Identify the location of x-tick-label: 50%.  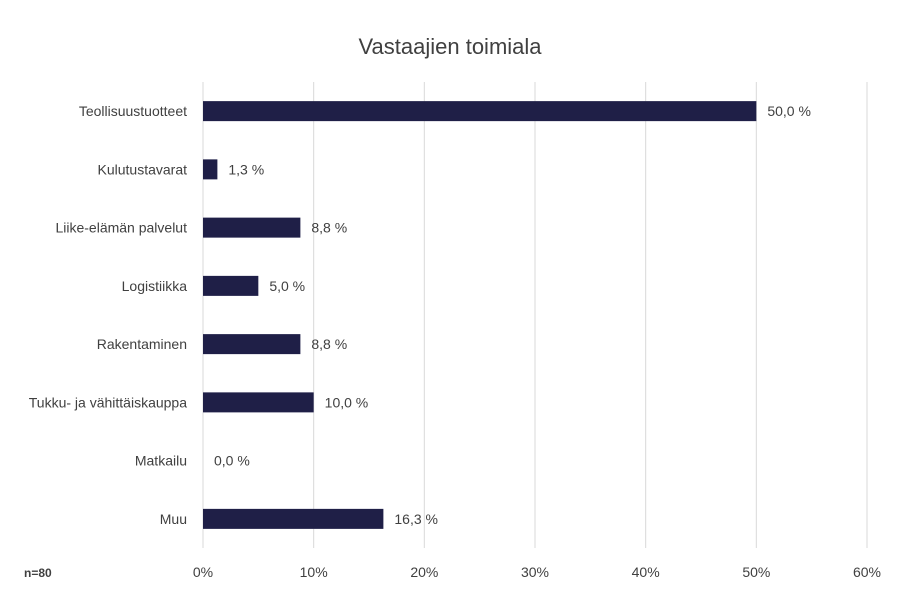
(756, 572).